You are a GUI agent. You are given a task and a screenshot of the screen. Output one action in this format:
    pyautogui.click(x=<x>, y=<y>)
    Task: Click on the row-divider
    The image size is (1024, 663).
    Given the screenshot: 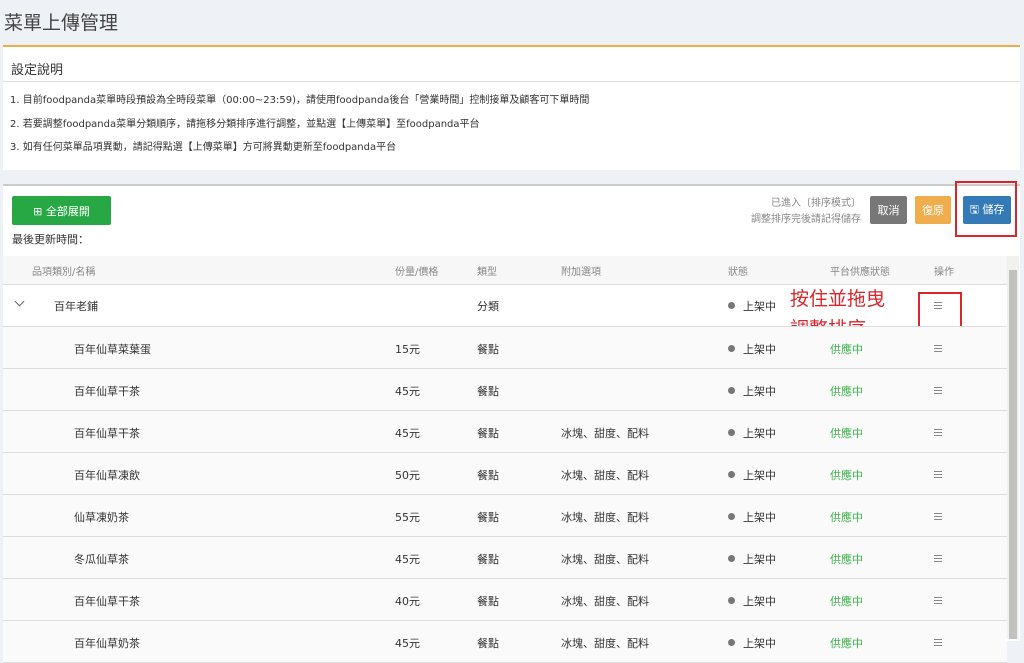 What is the action you would take?
    pyautogui.click(x=505, y=326)
    